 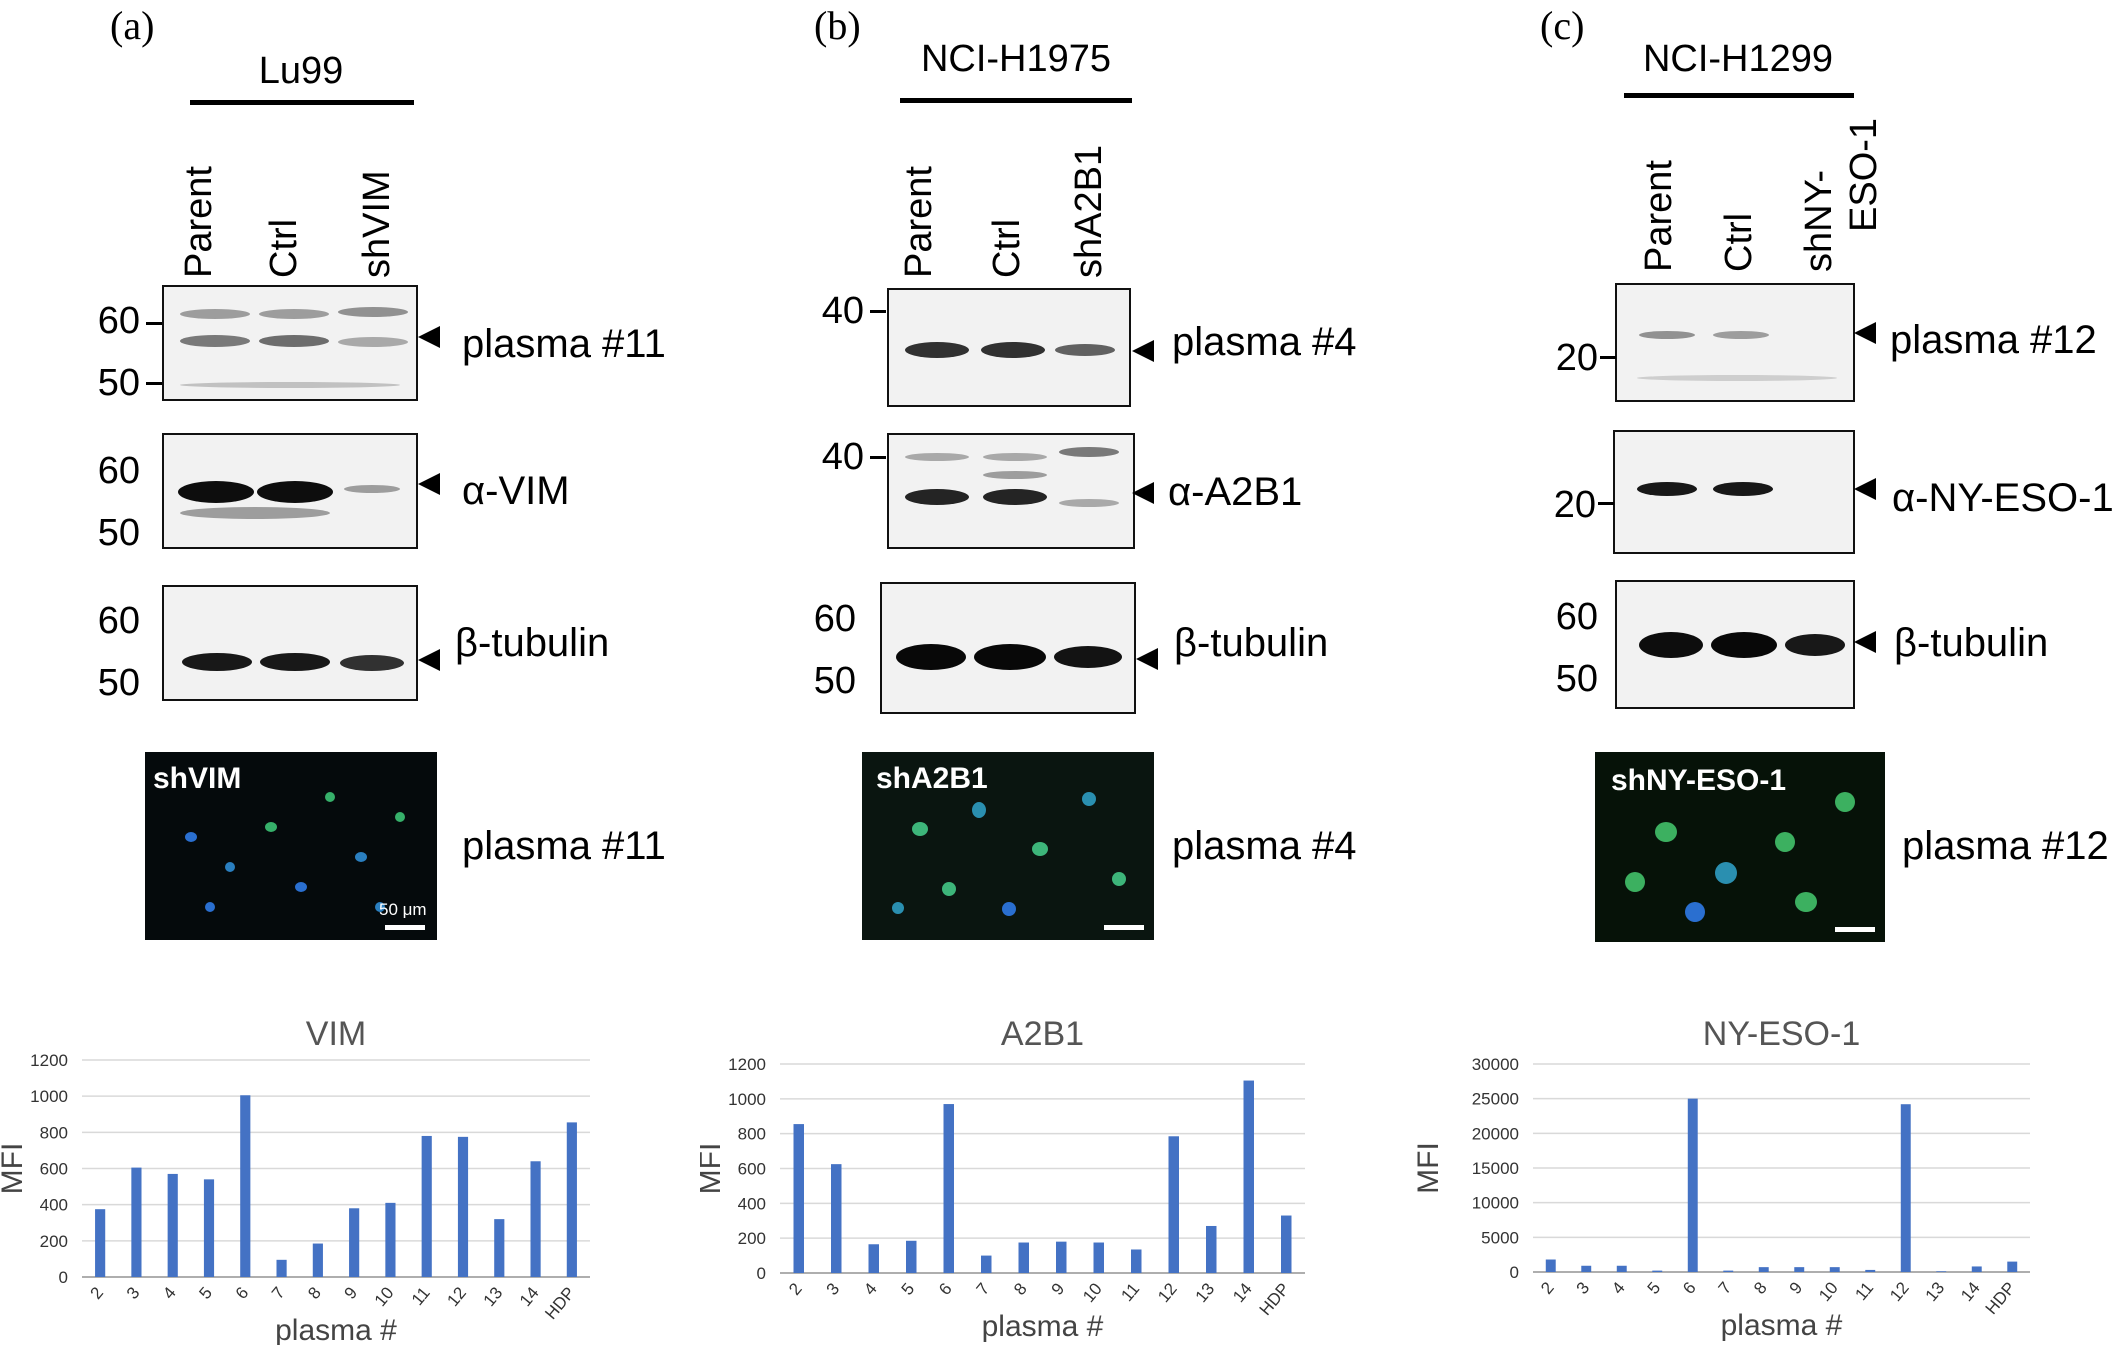 I want to click on x-tick-label: 8, so click(x=1760, y=1287).